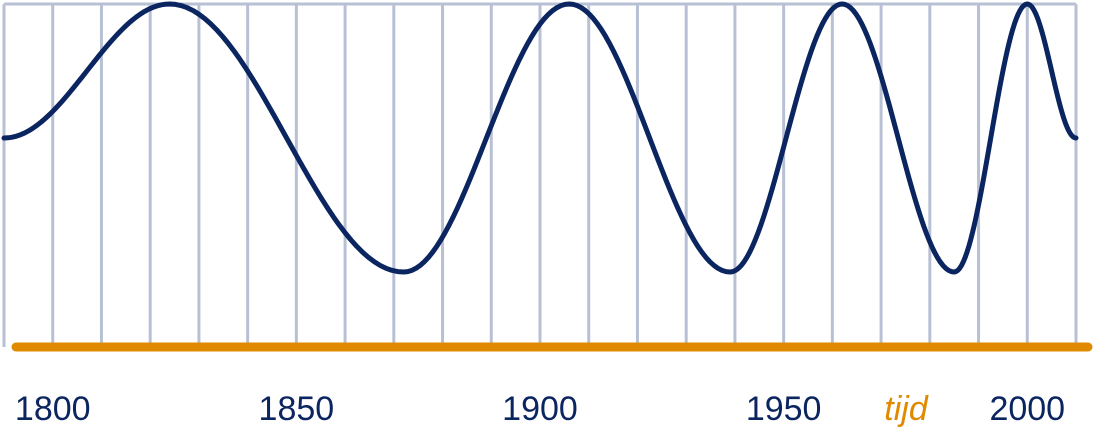  Describe the element at coordinates (1027, 409) in the screenshot. I see `x-tick-label: 2000` at that location.